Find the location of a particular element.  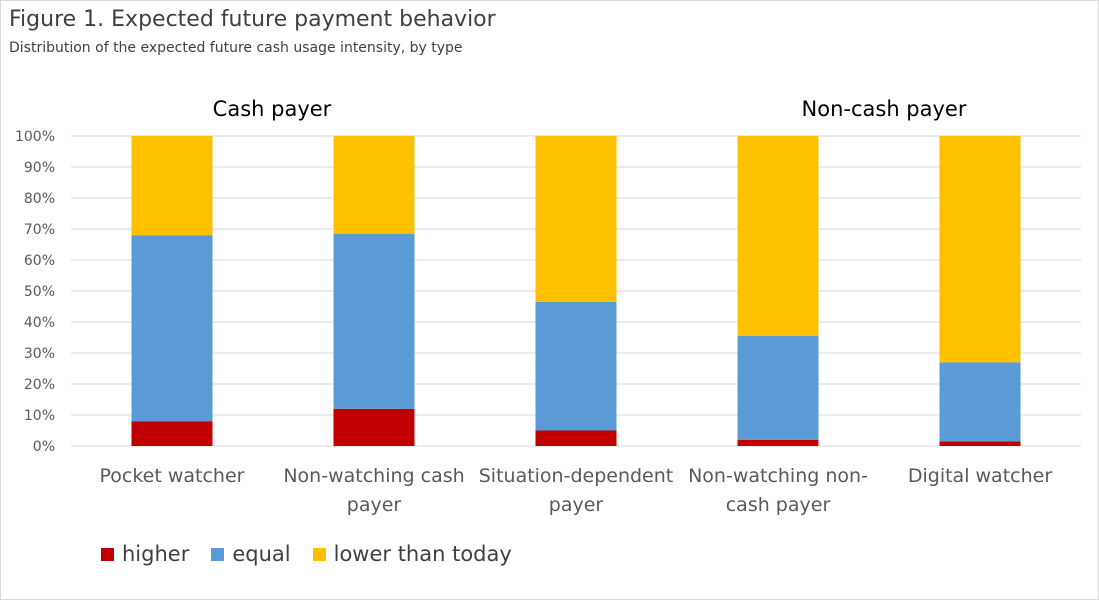

x-category-label: Pocket watcher is located at coordinates (172, 476).